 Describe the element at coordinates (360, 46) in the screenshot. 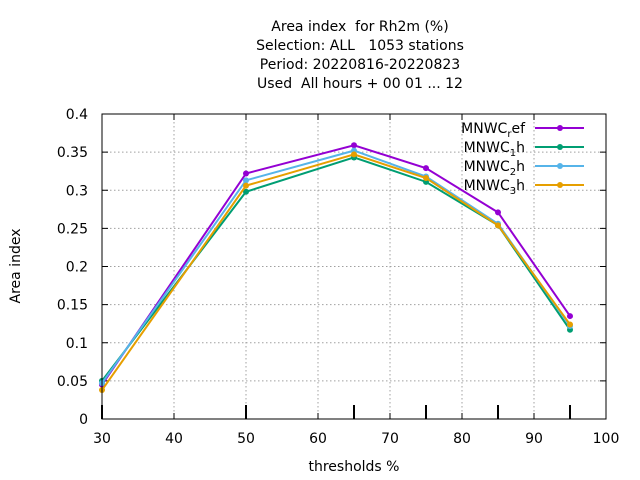

I see `title-line-2: Selection: ALL 1053 stations` at that location.